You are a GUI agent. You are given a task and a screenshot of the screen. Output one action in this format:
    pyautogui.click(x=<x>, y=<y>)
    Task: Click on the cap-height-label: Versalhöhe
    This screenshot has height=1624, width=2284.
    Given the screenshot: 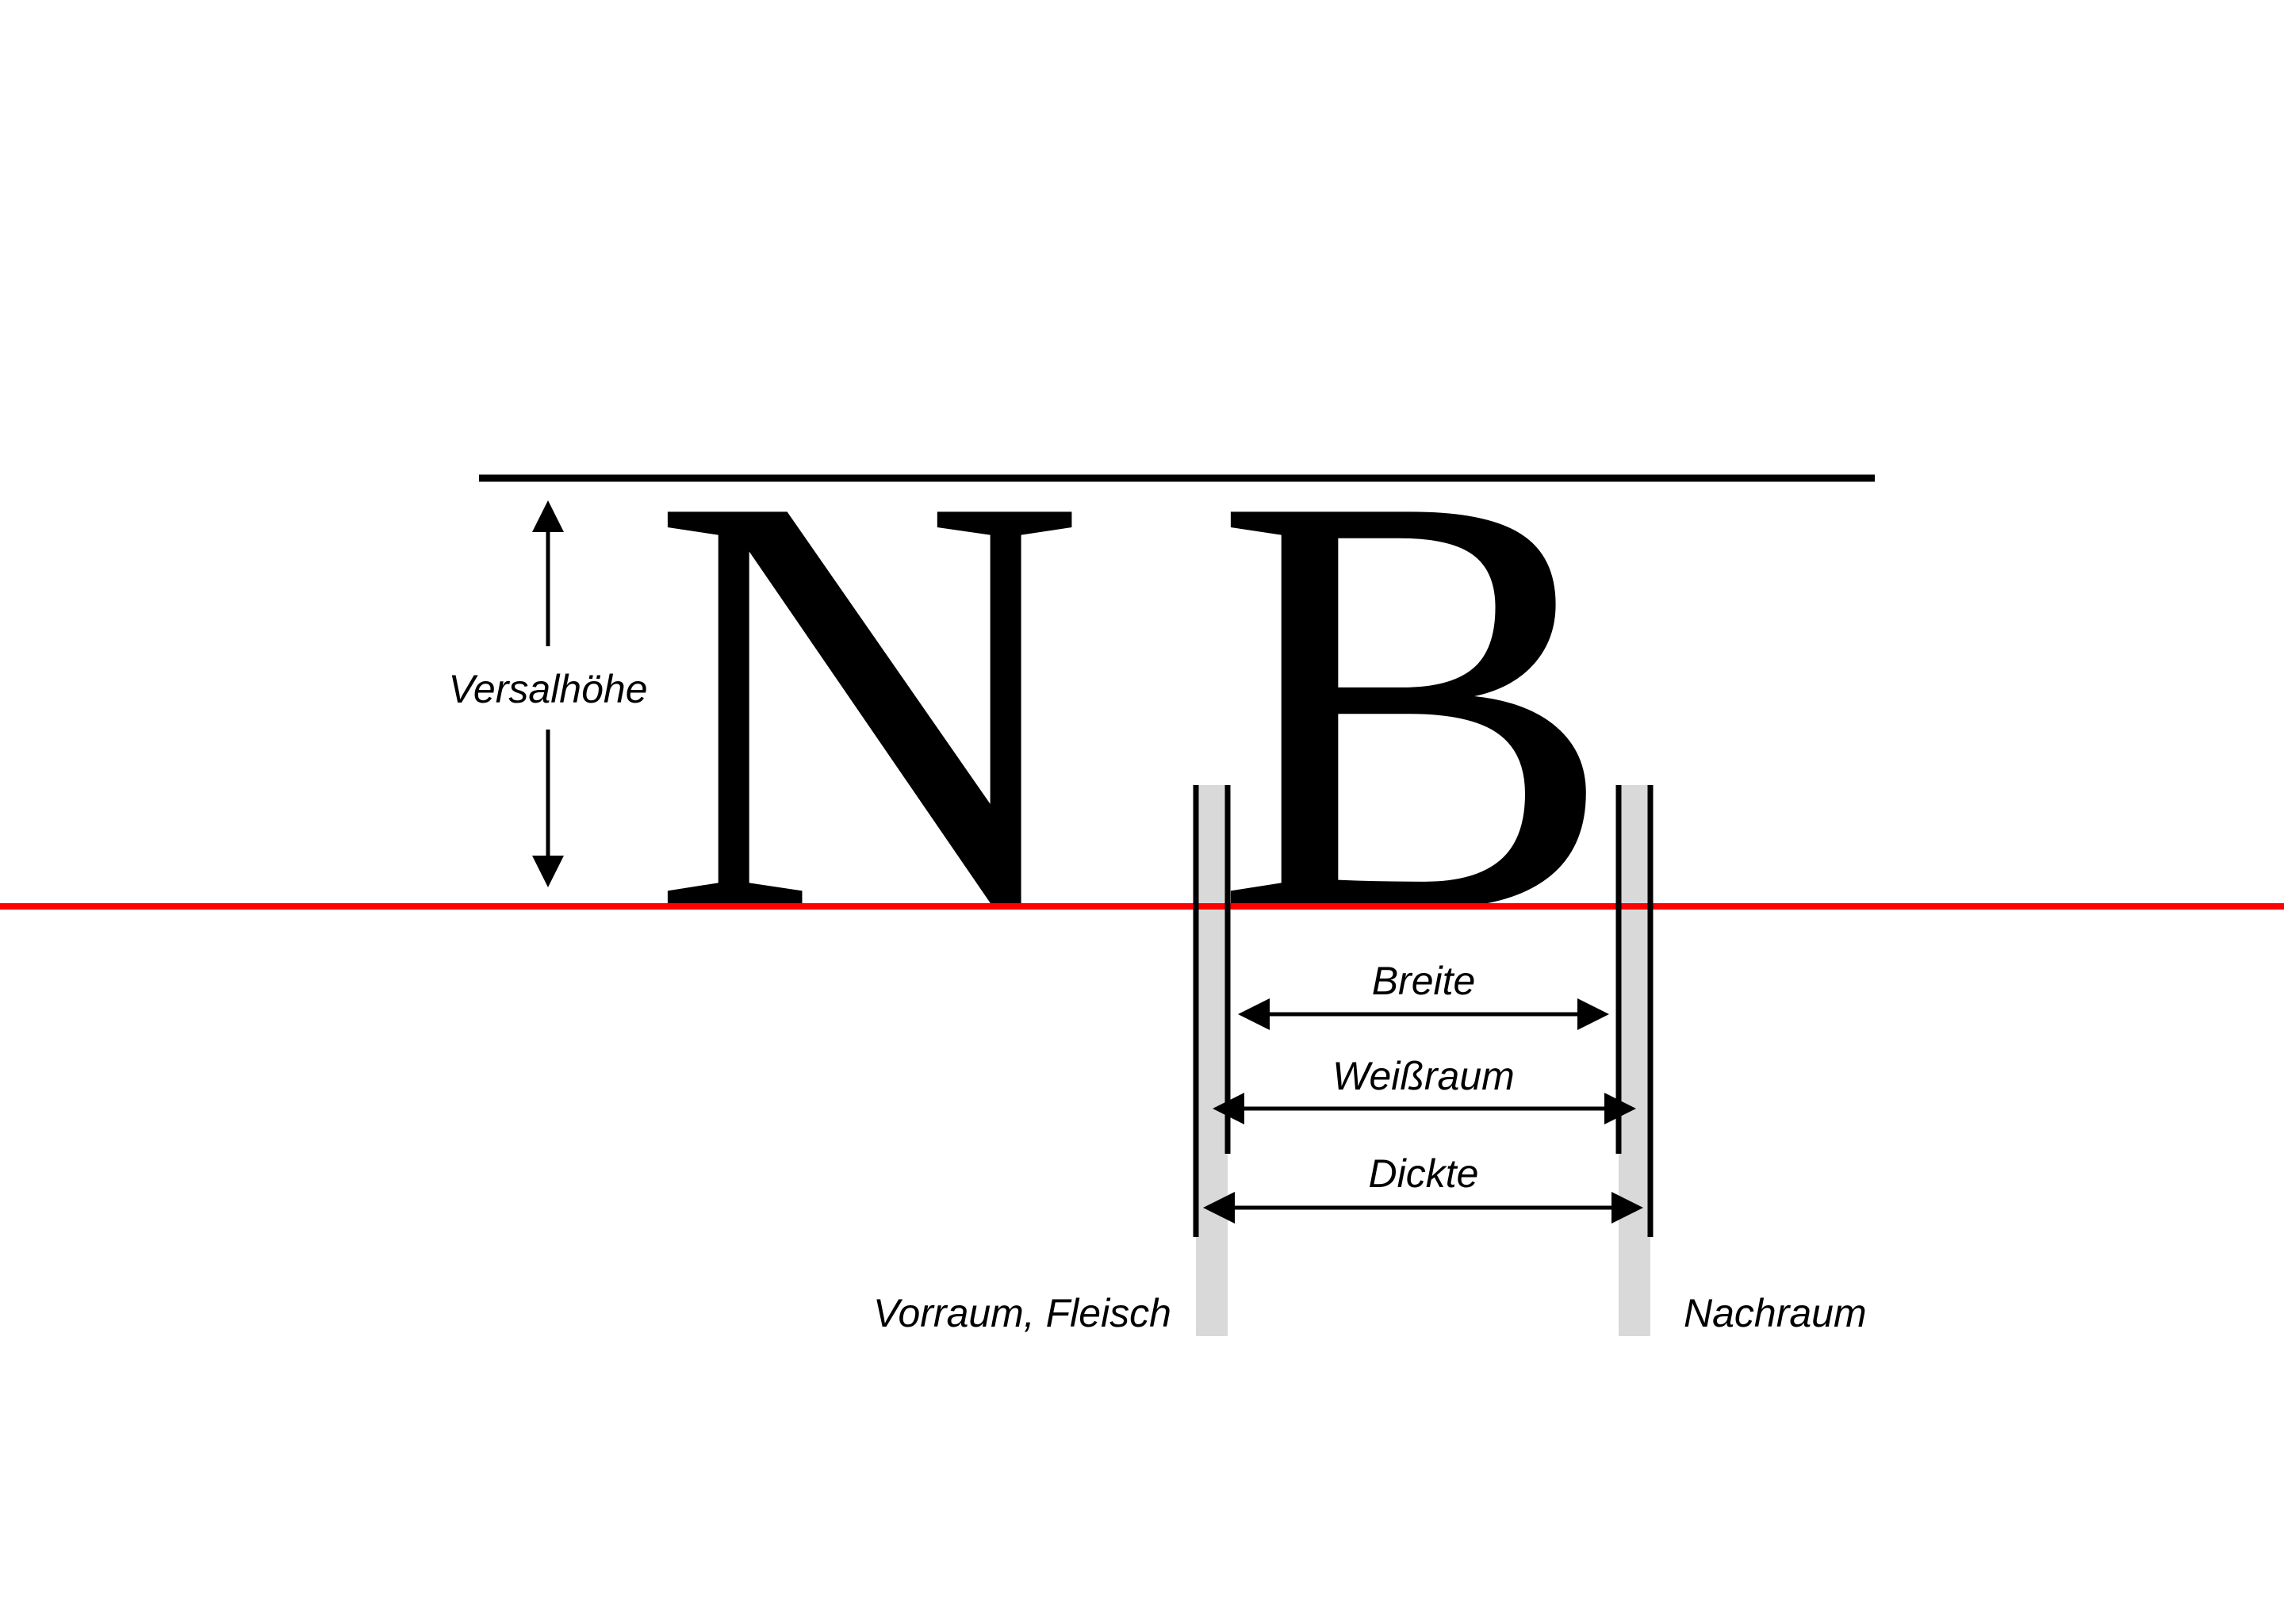 What is the action you would take?
    pyautogui.click(x=547, y=689)
    